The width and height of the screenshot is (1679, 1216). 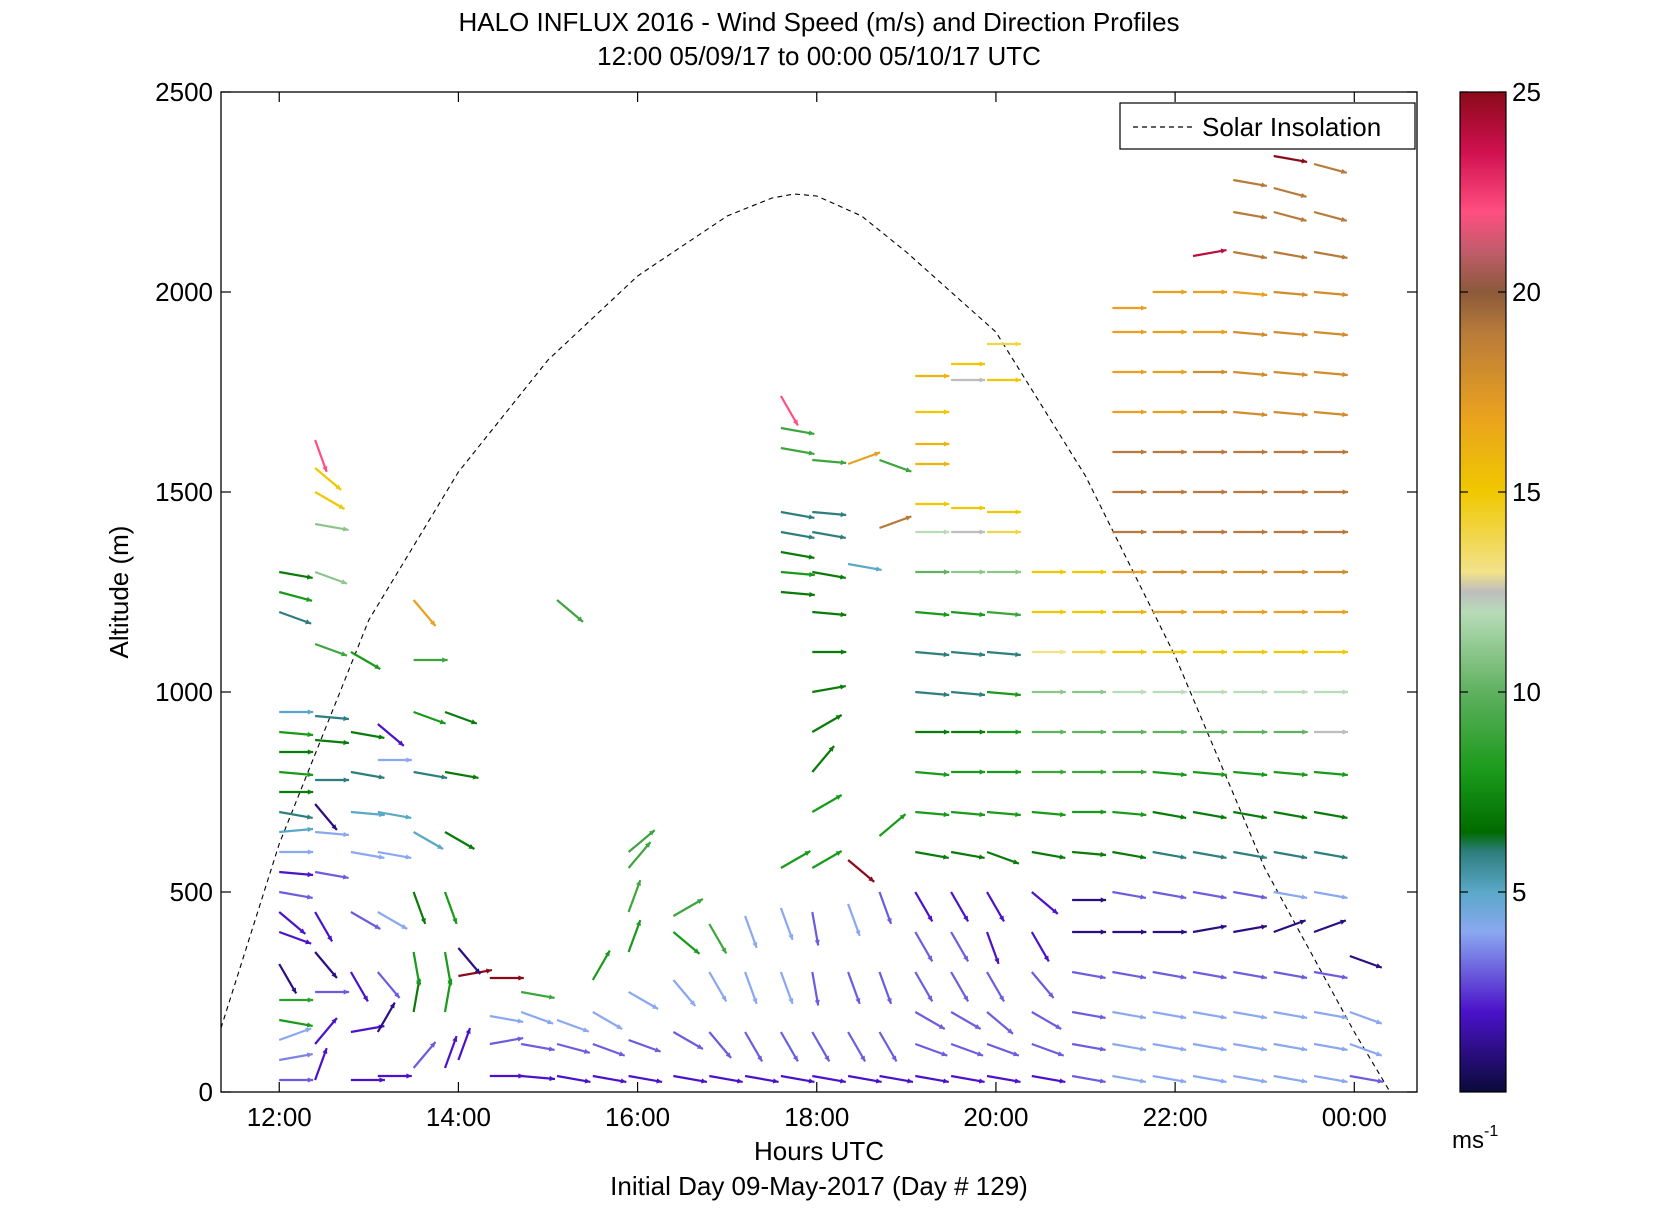 What do you see at coordinates (1175, 1117) in the screenshot?
I see `x-tick-label: 22:00` at bounding box center [1175, 1117].